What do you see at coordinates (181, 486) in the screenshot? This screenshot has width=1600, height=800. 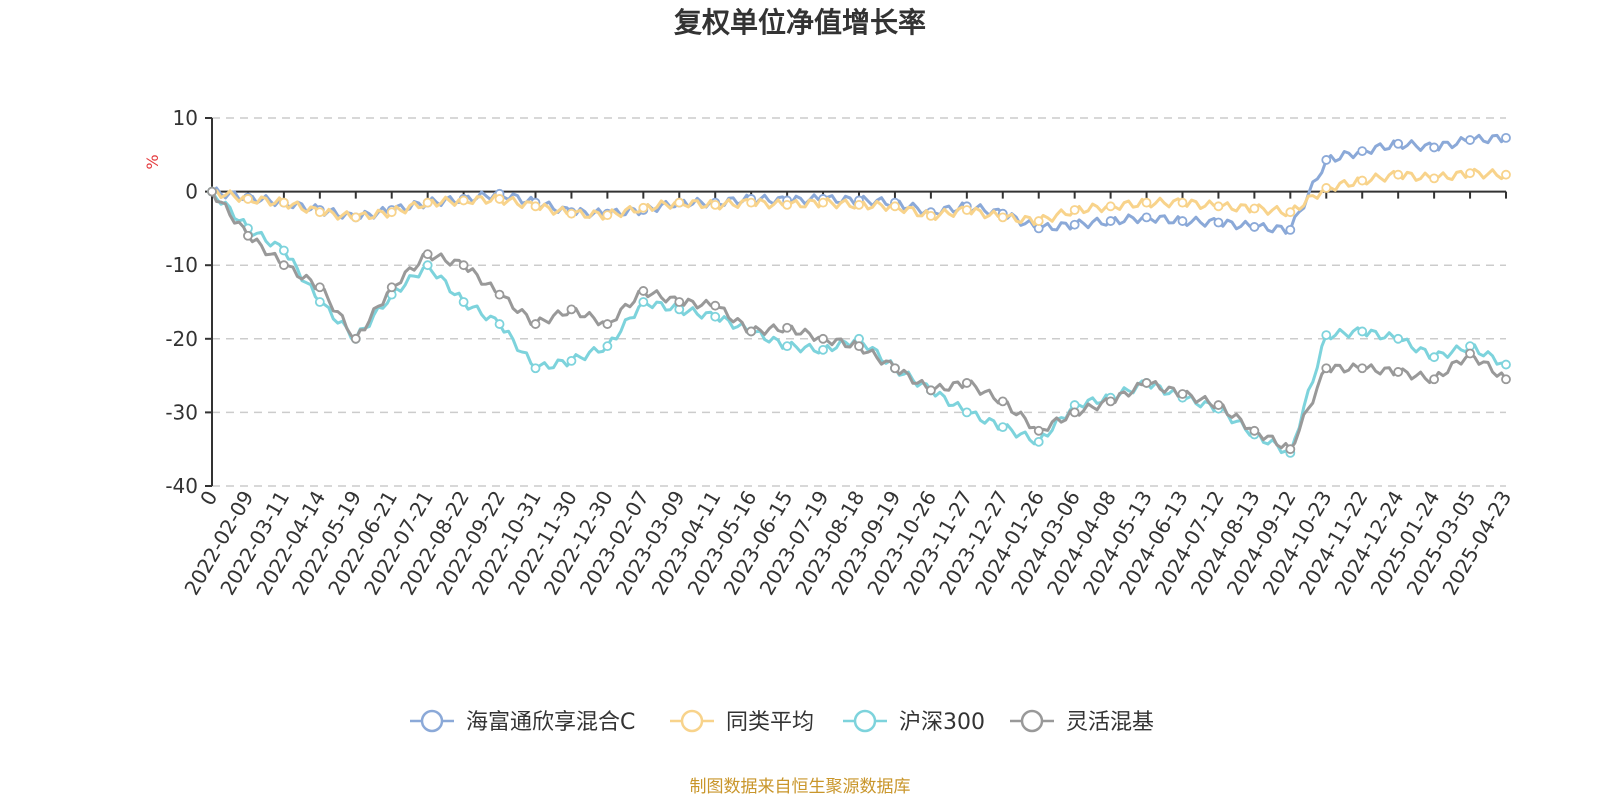 I see `y-tick-label: -40` at bounding box center [181, 486].